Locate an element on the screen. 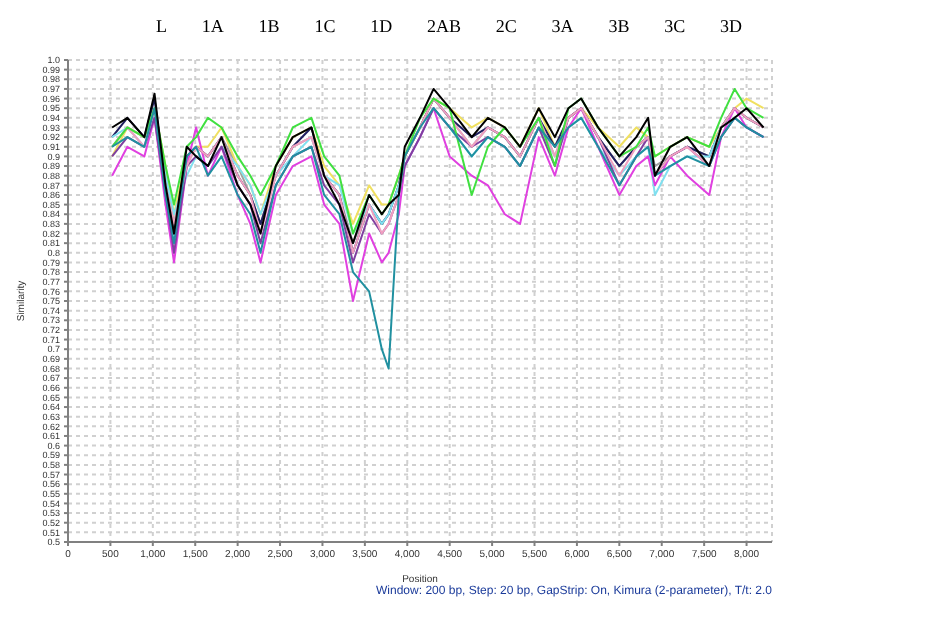 The height and width of the screenshot is (630, 948). text: 2AB is located at coordinates (443, 28).